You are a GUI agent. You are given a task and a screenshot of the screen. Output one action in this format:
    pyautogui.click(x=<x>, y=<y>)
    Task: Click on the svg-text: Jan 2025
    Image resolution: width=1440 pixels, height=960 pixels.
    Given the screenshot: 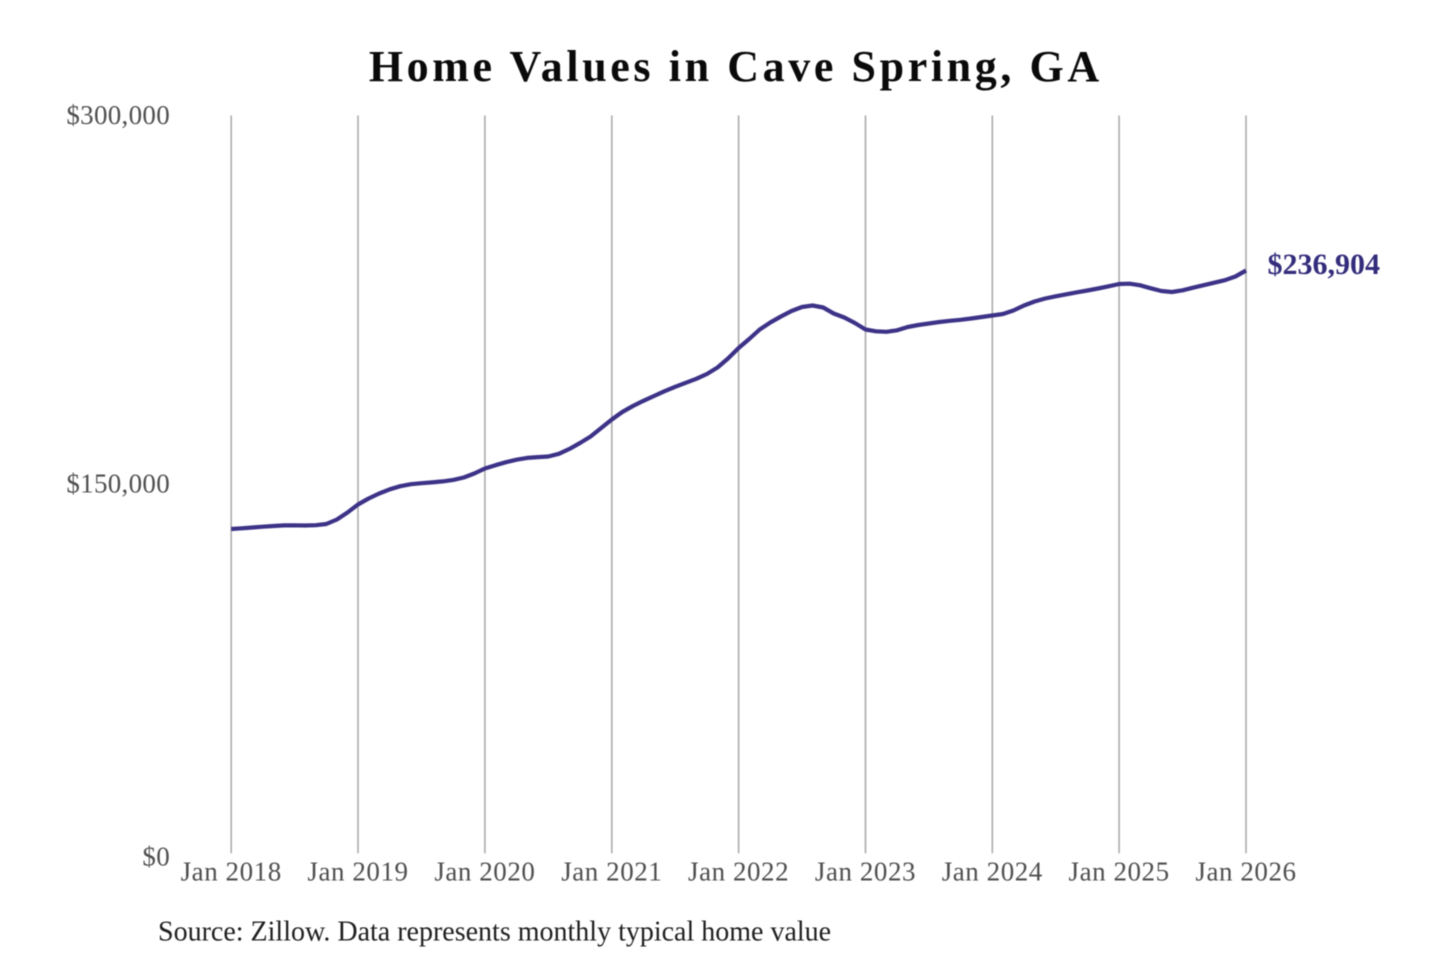 What is the action you would take?
    pyautogui.click(x=1119, y=872)
    